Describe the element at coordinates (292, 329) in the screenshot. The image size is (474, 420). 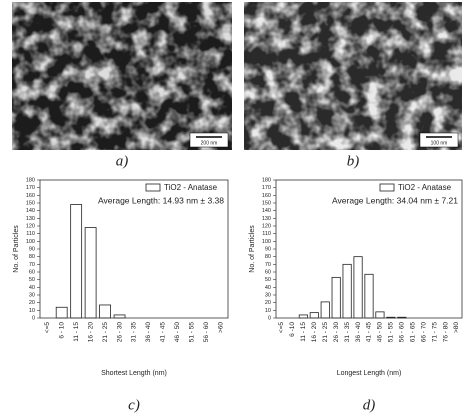
I see `x-tick-label: 6 -10` at that location.